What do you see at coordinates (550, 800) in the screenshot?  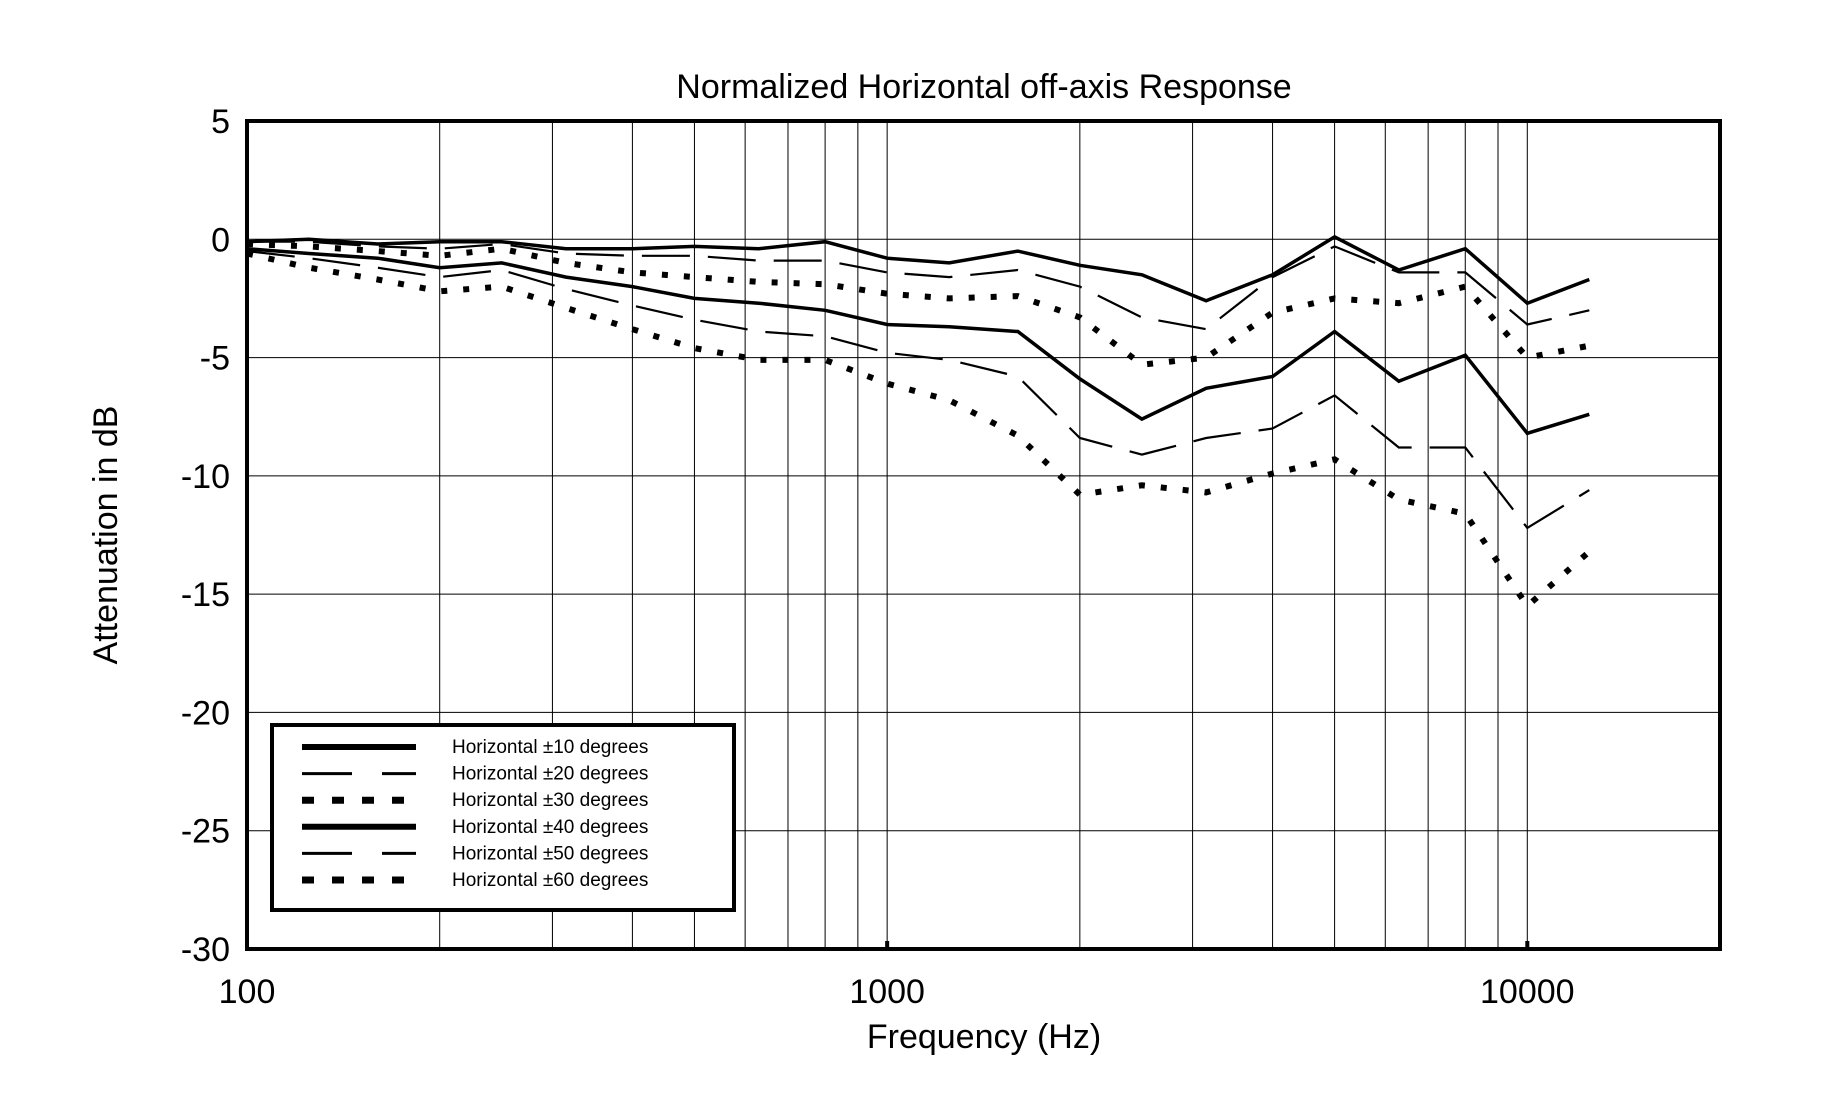 I see `legend-label-3: Horizontal ±30 degrees` at bounding box center [550, 800].